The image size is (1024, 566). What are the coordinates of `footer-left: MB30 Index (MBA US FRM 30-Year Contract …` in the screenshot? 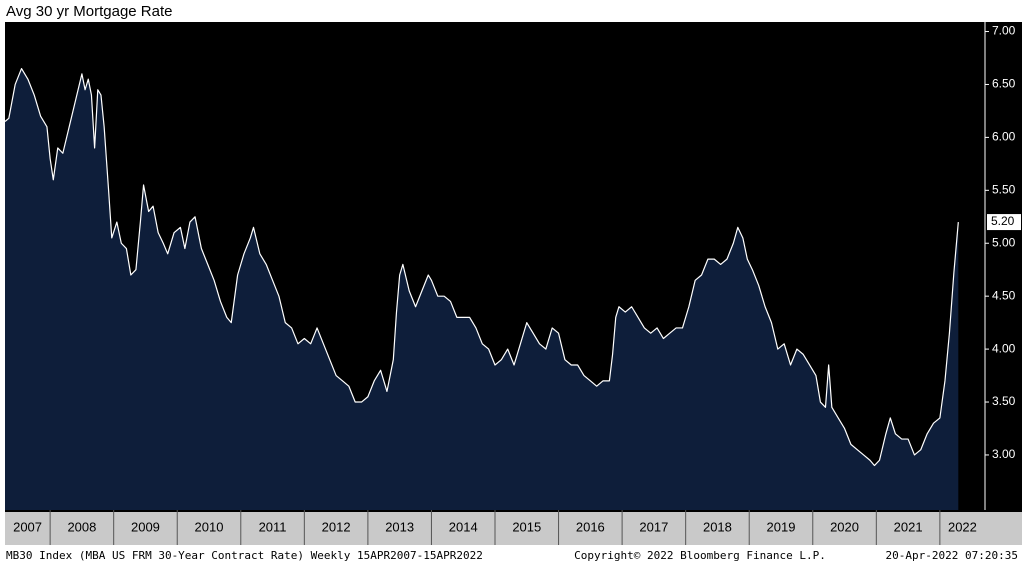 It's located at (244, 555).